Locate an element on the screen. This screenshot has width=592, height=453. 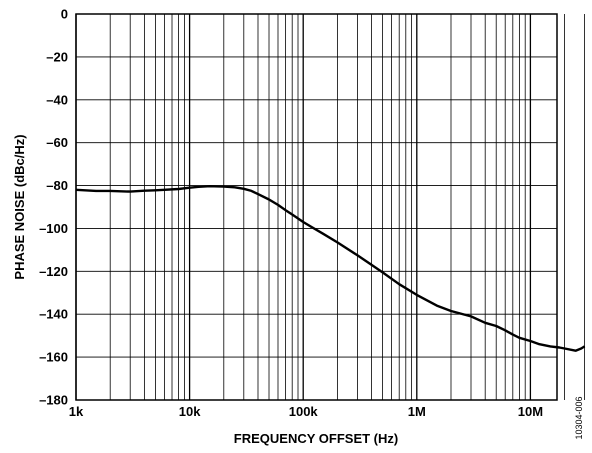
x-tick-labels: 1k 10k 100k 1M 10M is located at coordinates (306, 411).